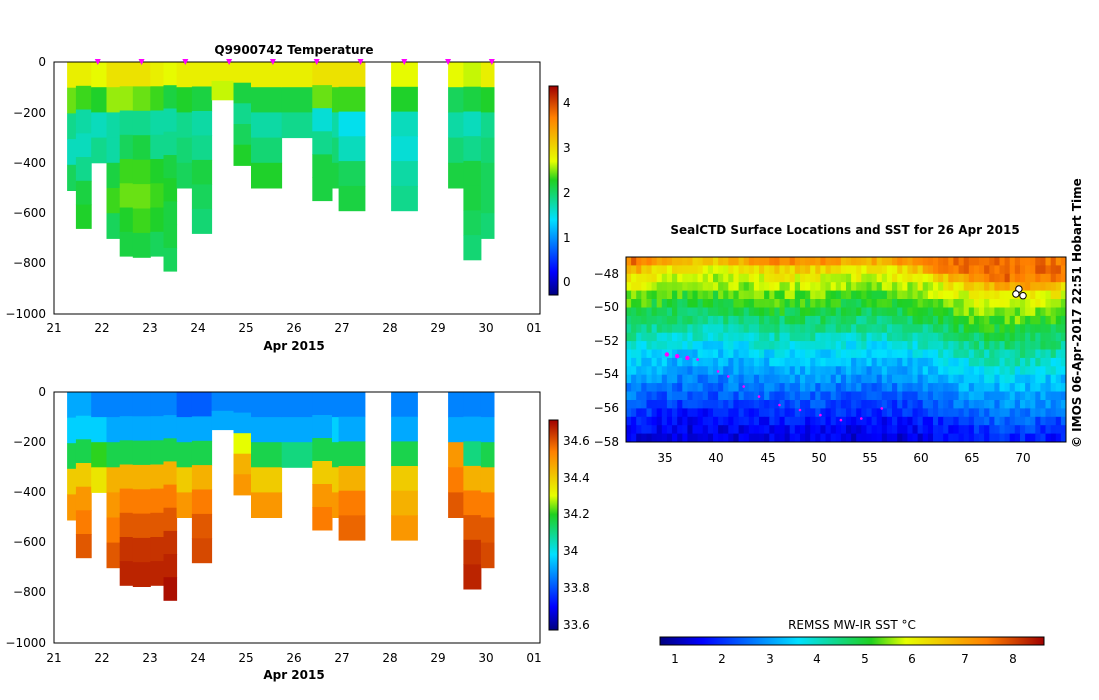 The height and width of the screenshot is (700, 1099). Describe the element at coordinates (1022, 458) in the screenshot. I see `lon-tick-label: 70` at that location.